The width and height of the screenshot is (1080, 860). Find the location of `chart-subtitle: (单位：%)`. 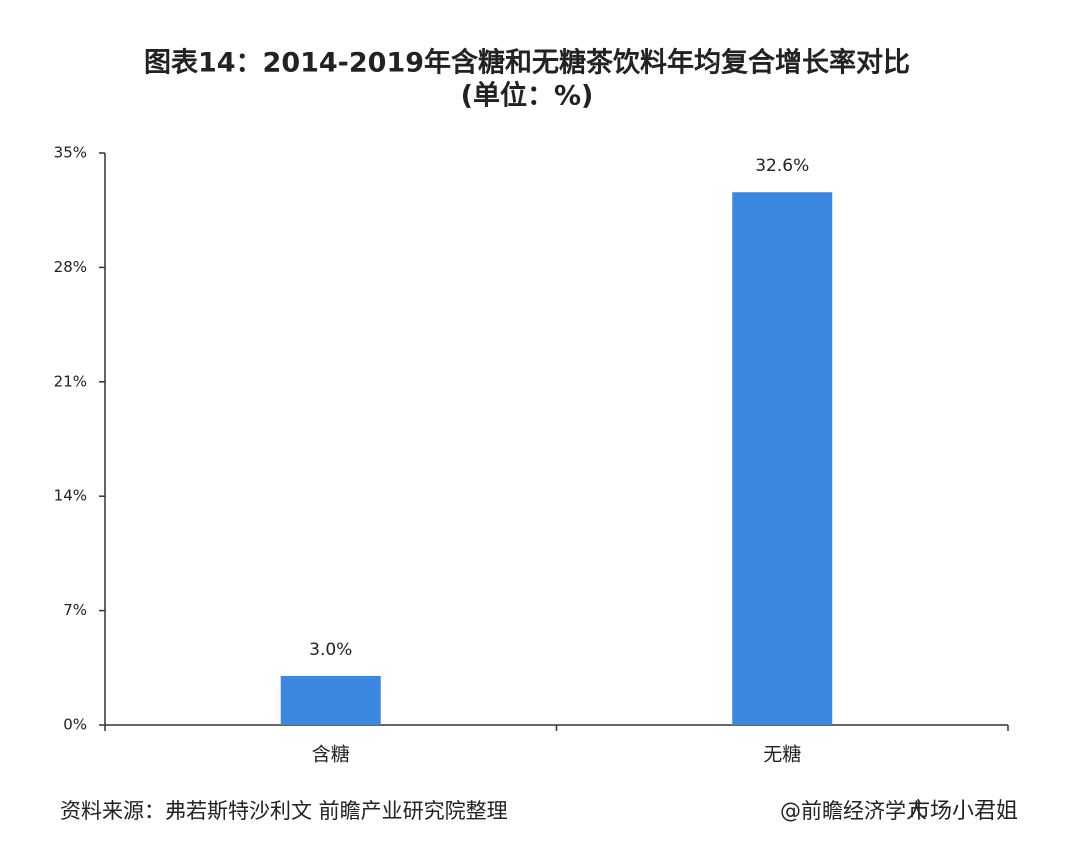

chart-subtitle: (单位：%) is located at coordinates (527, 96).